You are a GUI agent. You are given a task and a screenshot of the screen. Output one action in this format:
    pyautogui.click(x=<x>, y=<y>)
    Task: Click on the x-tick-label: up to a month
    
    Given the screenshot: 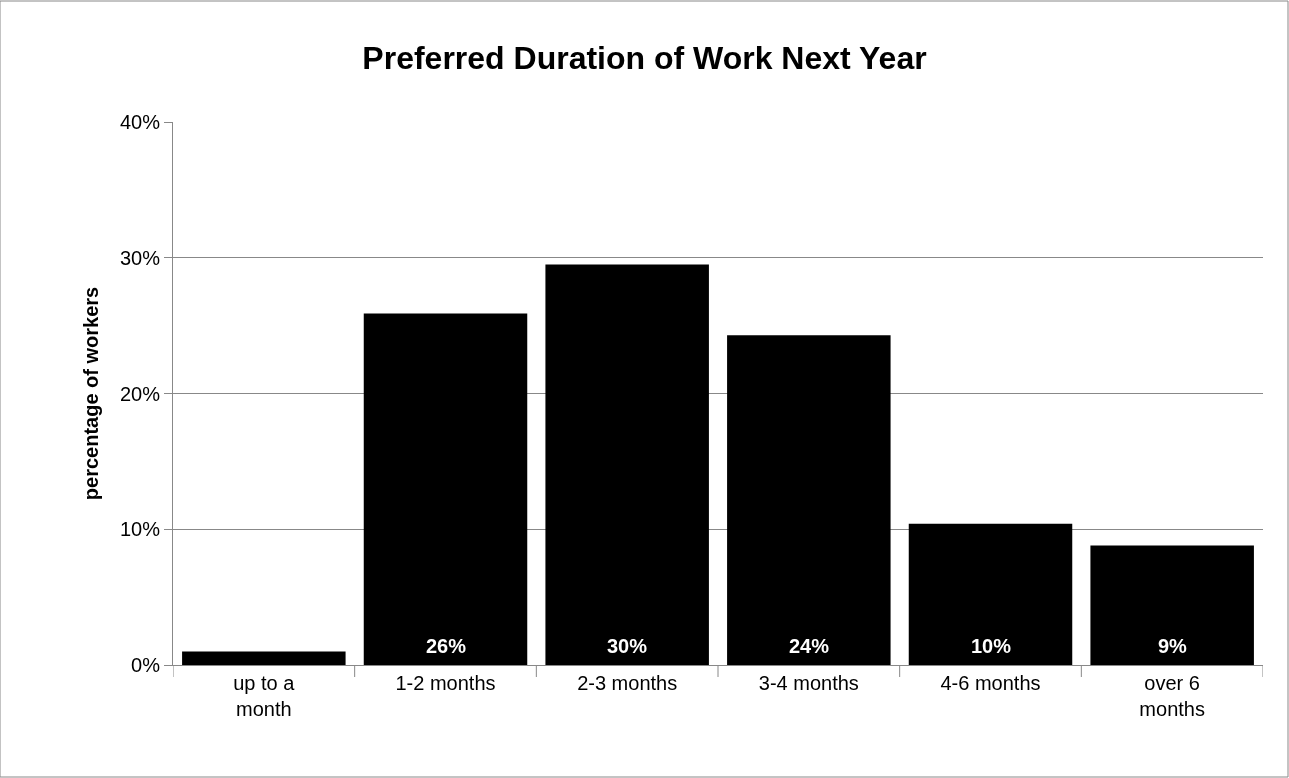 What is the action you would take?
    pyautogui.click(x=264, y=696)
    